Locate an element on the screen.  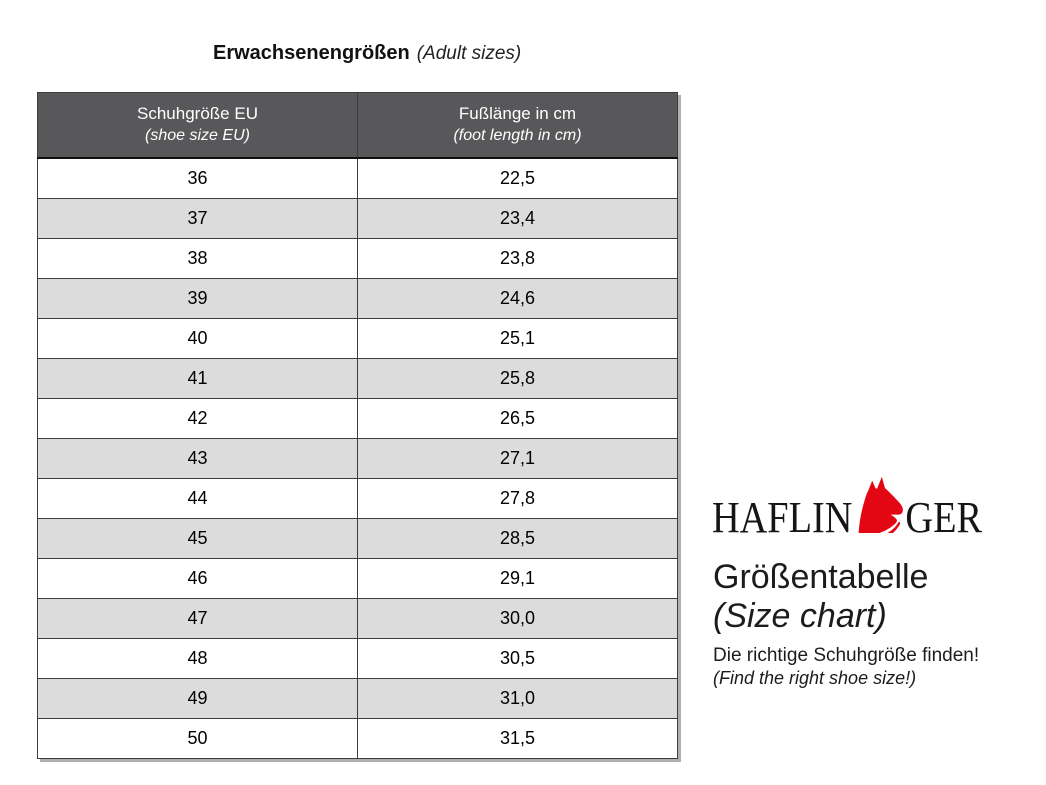
cell-size: 47 is located at coordinates (197, 618).